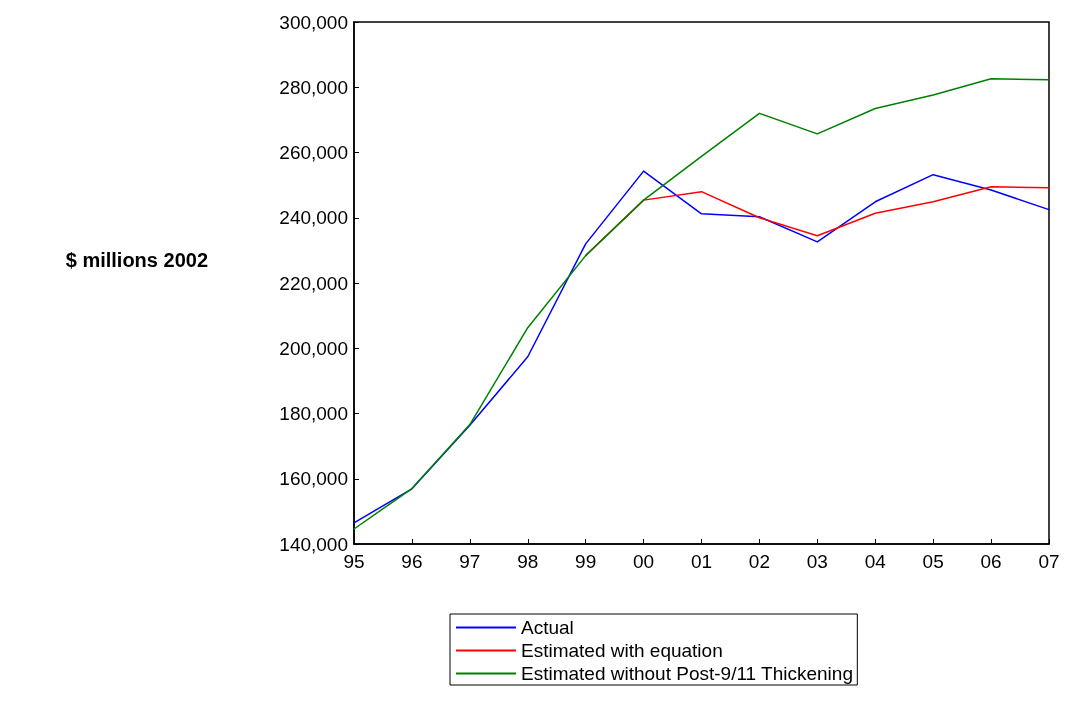  Describe the element at coordinates (412, 561) in the screenshot. I see `x-tick-label: 96` at that location.